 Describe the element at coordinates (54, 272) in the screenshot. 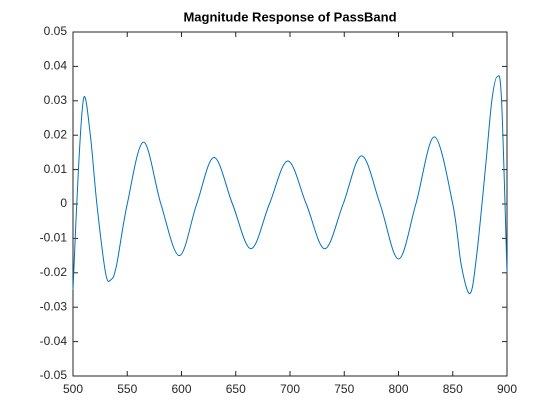

I see `y-tick-label: -0.02` at that location.